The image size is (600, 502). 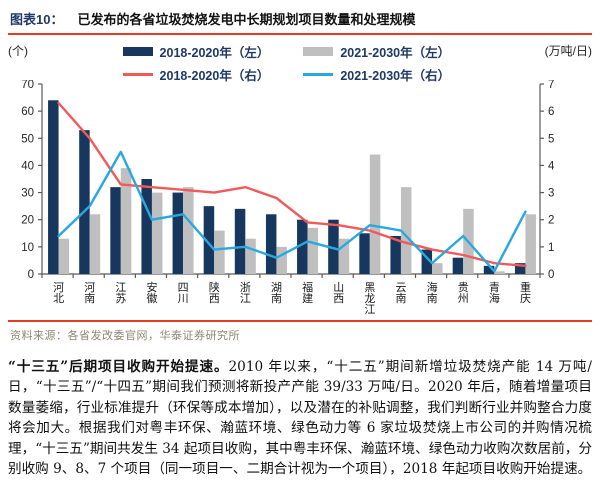 What do you see at coordinates (463, 293) in the screenshot?
I see `x-label-贵州: 贵州` at bounding box center [463, 293].